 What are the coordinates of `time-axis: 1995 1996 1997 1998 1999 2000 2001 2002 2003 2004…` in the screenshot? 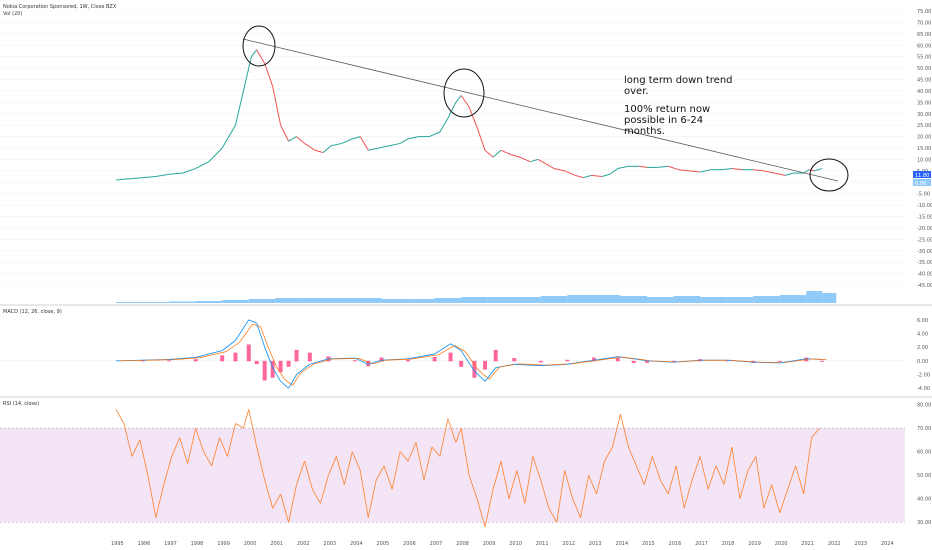 It's located at (502, 544).